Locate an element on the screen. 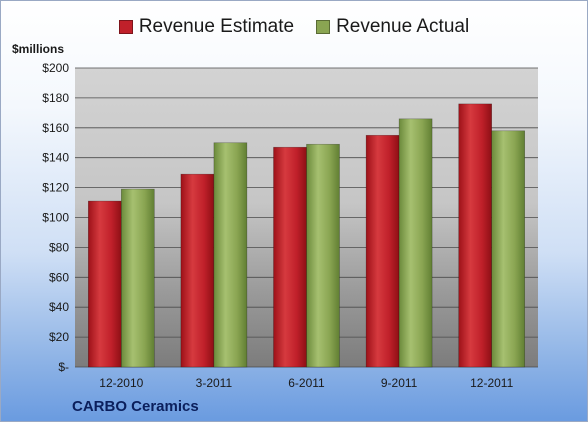 The image size is (588, 422). y-tick-label: $160 is located at coordinates (55, 128).